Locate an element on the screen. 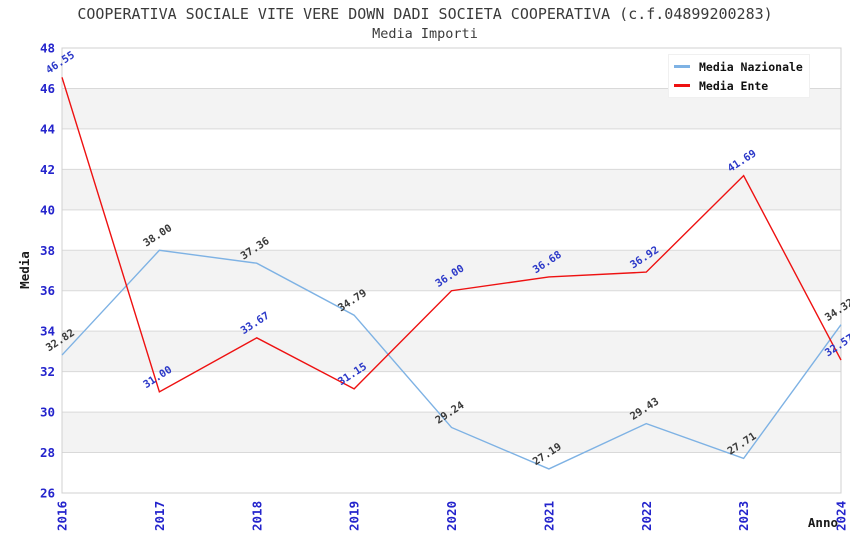  y-tick-label: 34 is located at coordinates (47, 331).